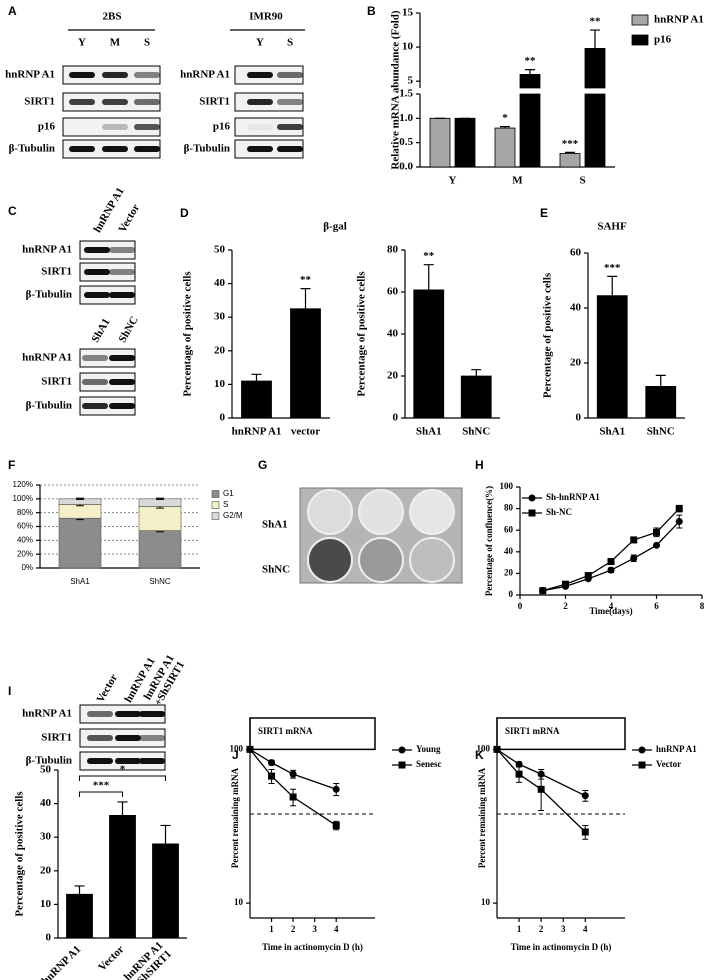 This screenshot has height=980, width=709. Describe the element at coordinates (371, 11) in the screenshot. I see `panel-label: B` at that location.